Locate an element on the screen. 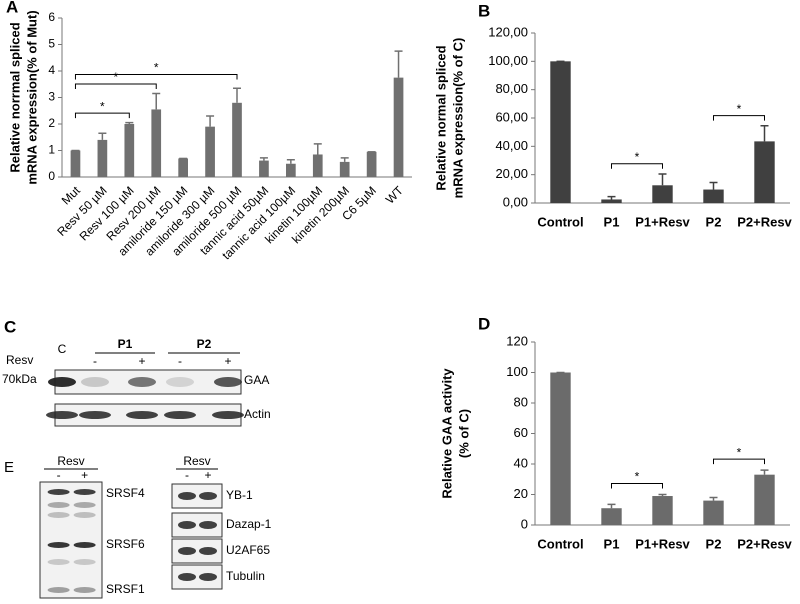  blot-band-label: Tubulin is located at coordinates (245, 576).